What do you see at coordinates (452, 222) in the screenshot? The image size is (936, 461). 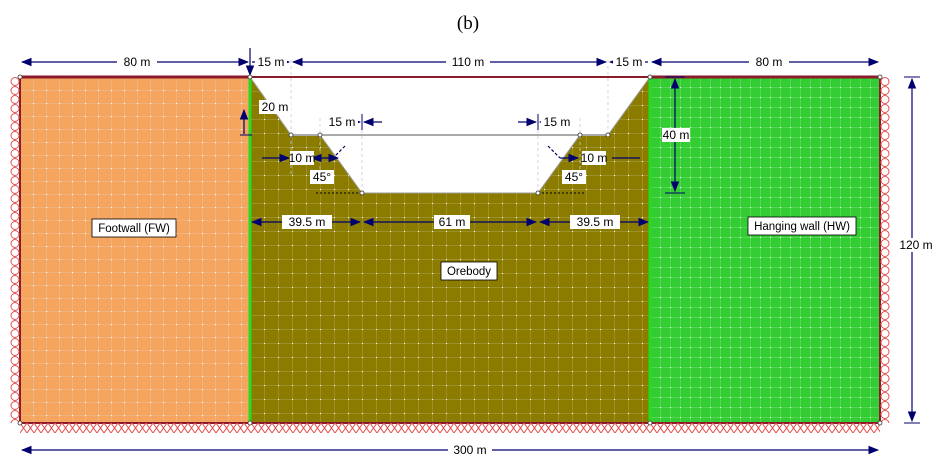 I see `dim-middle-base: 61 m` at bounding box center [452, 222].